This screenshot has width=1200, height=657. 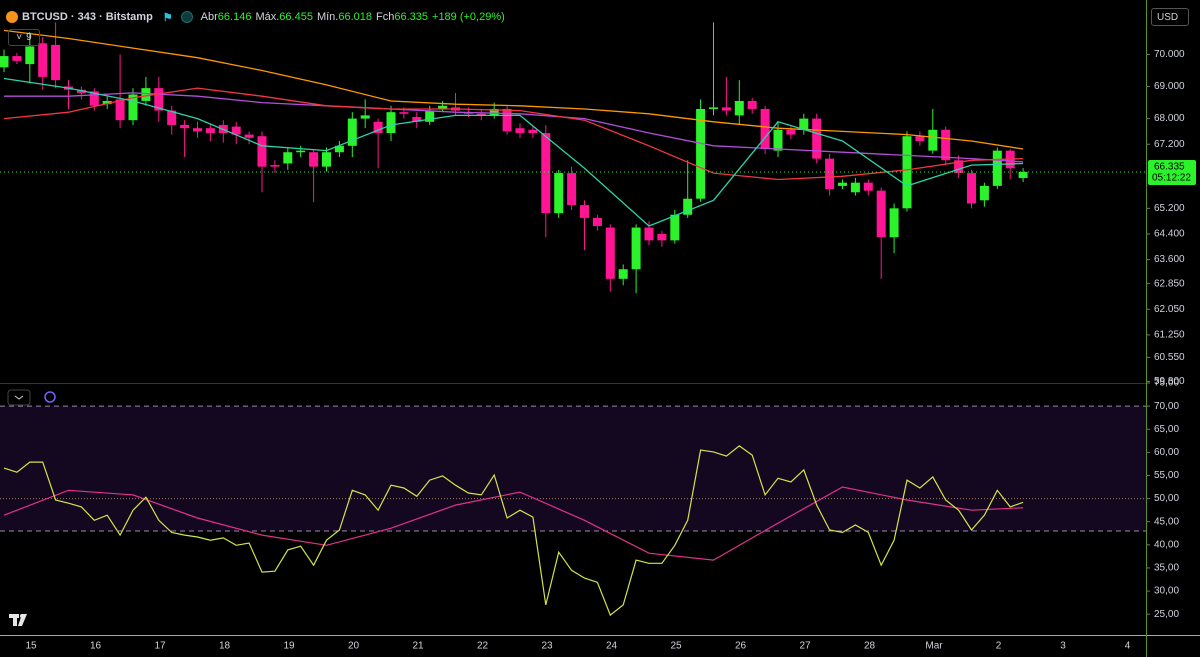 I want to click on y-tick-label: 69.000, so click(x=1169, y=86).